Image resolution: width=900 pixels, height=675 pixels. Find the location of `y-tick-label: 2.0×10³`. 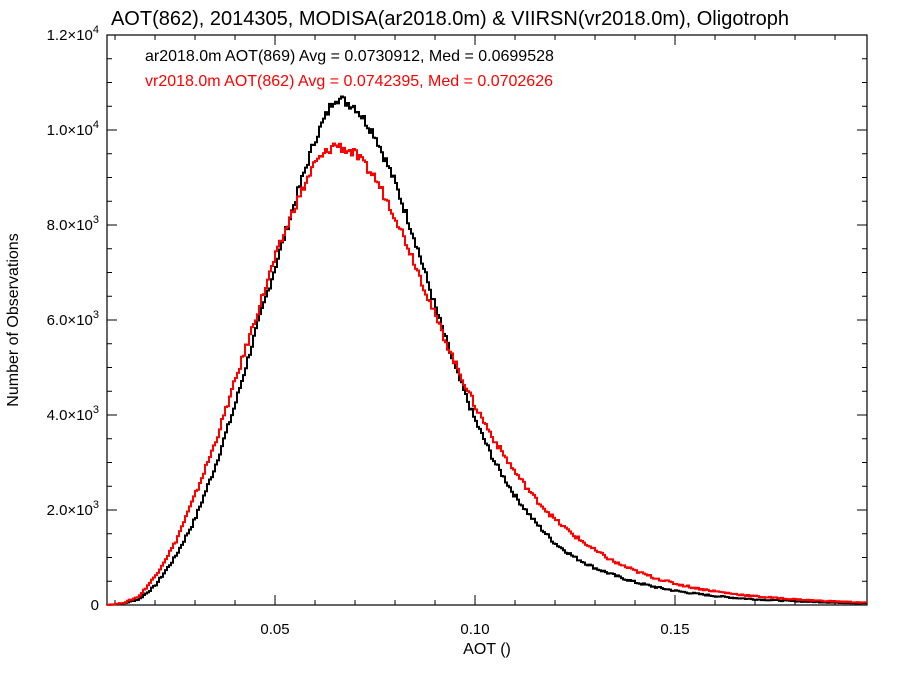

y-tick-label: 2.0×10³ is located at coordinates (73, 509).